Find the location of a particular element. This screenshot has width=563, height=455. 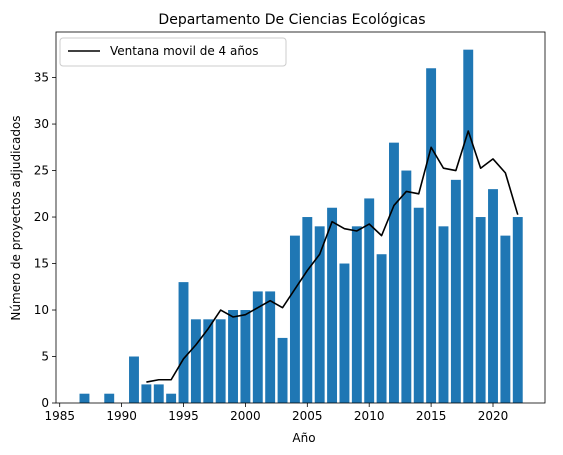

y-tick-label-30: 30 is located at coordinates (41, 124).